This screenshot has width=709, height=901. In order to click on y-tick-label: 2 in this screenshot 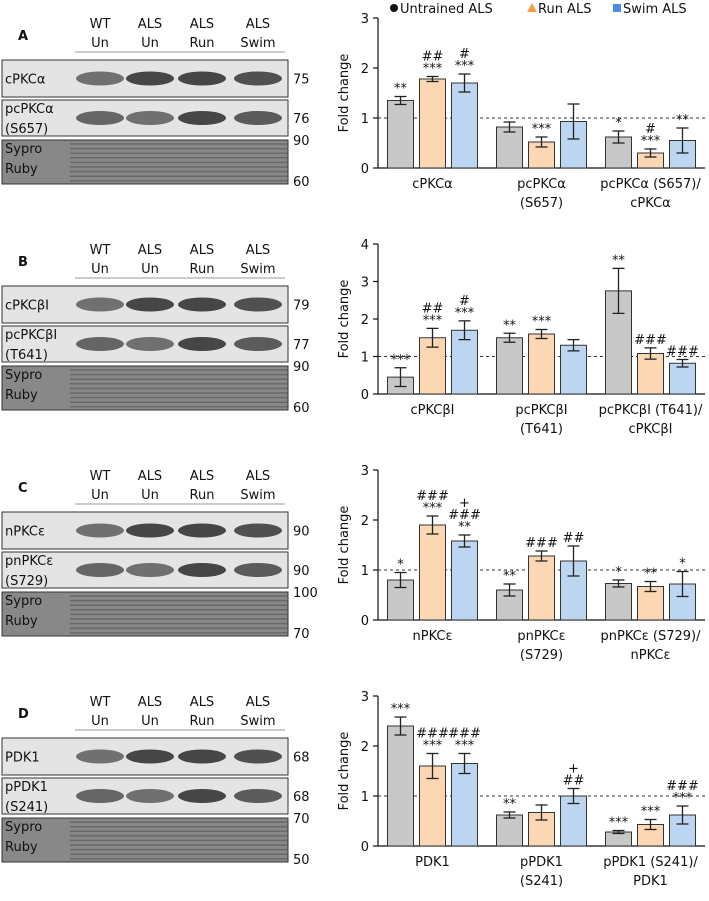, I will do `click(365, 521)`.